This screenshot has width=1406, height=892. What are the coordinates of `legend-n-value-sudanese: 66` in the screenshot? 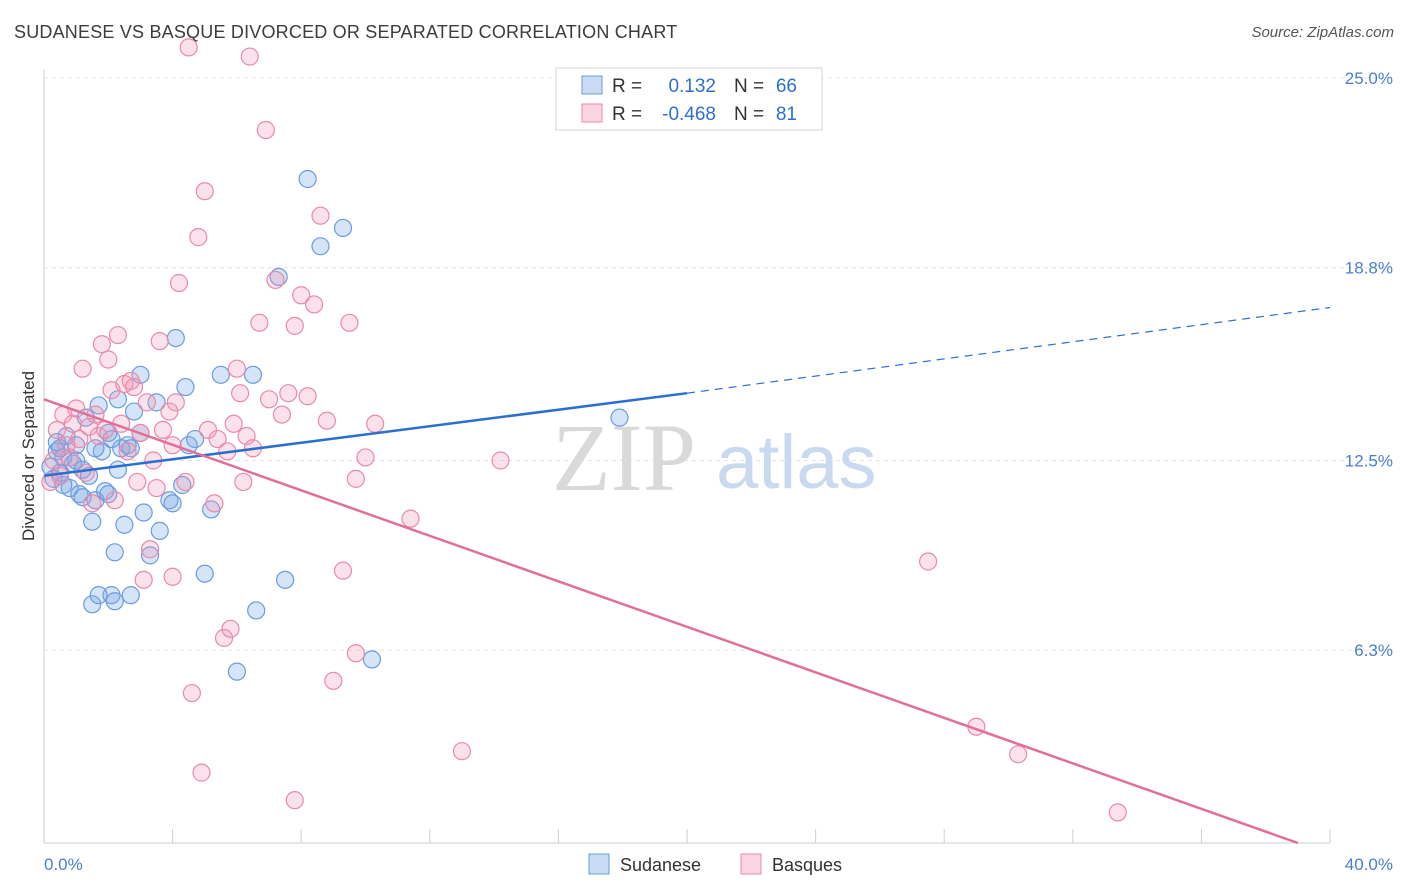 It's located at (786, 86).